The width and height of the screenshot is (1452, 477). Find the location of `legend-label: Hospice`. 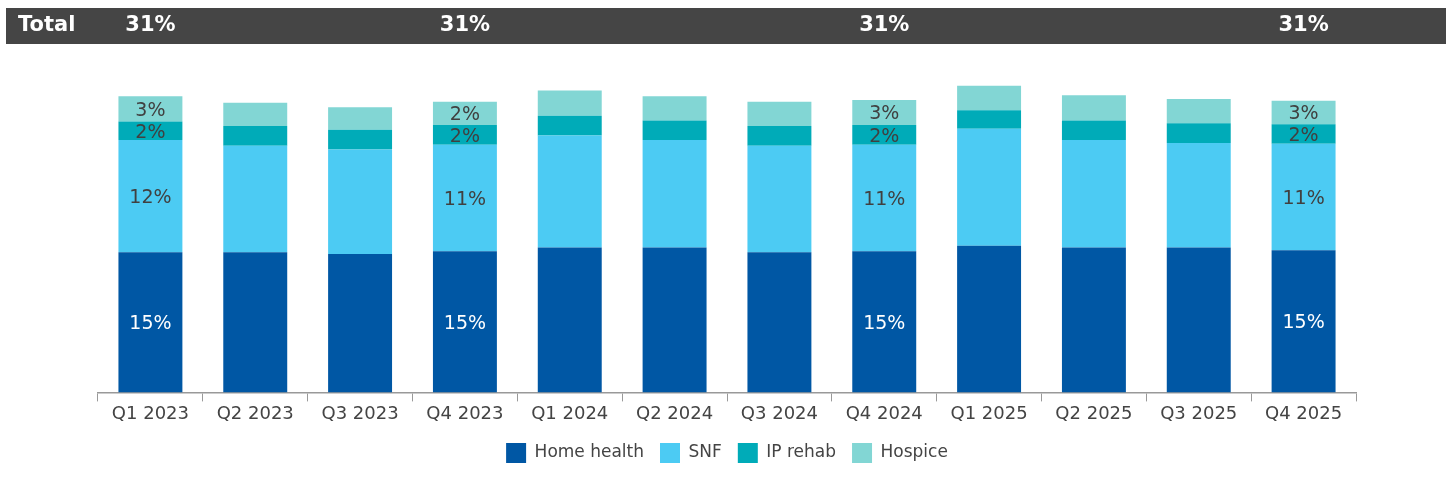

legend-label: Hospice is located at coordinates (914, 451).